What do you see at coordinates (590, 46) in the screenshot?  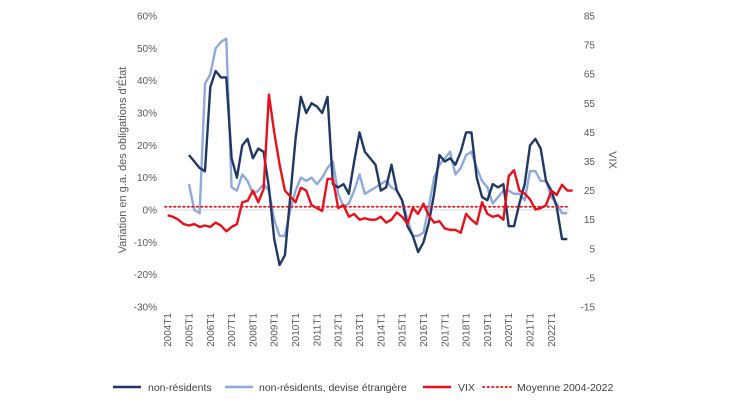 I see `y-right-tick-label: 75` at bounding box center [590, 46].